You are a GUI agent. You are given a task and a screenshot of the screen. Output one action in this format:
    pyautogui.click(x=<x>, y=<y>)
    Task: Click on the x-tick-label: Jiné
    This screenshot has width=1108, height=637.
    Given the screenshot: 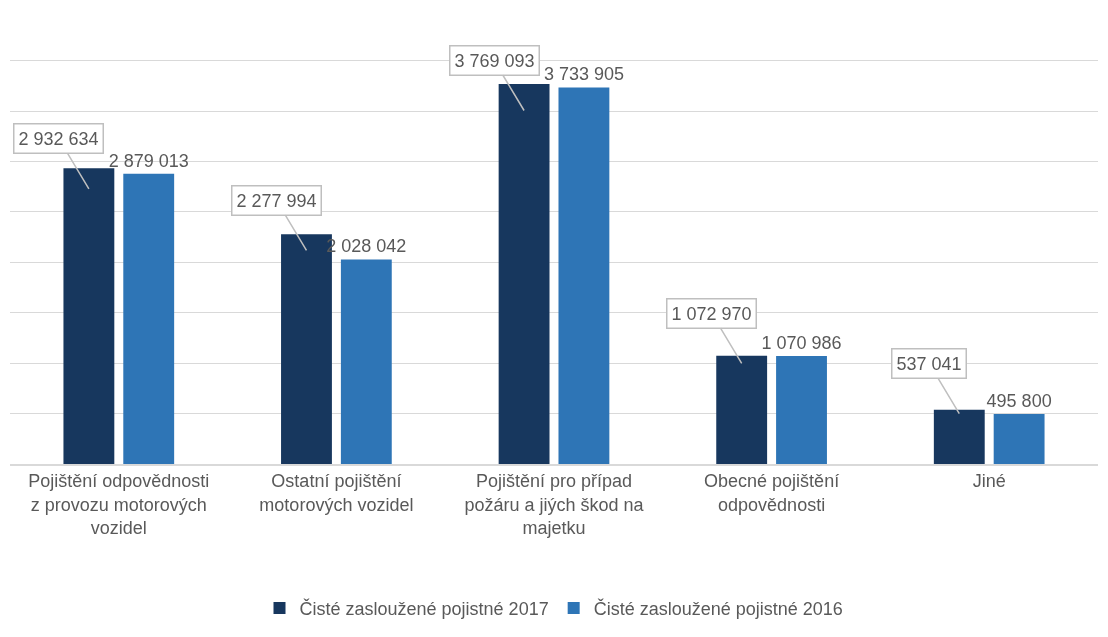 What is the action you would take?
    pyautogui.click(x=989, y=481)
    